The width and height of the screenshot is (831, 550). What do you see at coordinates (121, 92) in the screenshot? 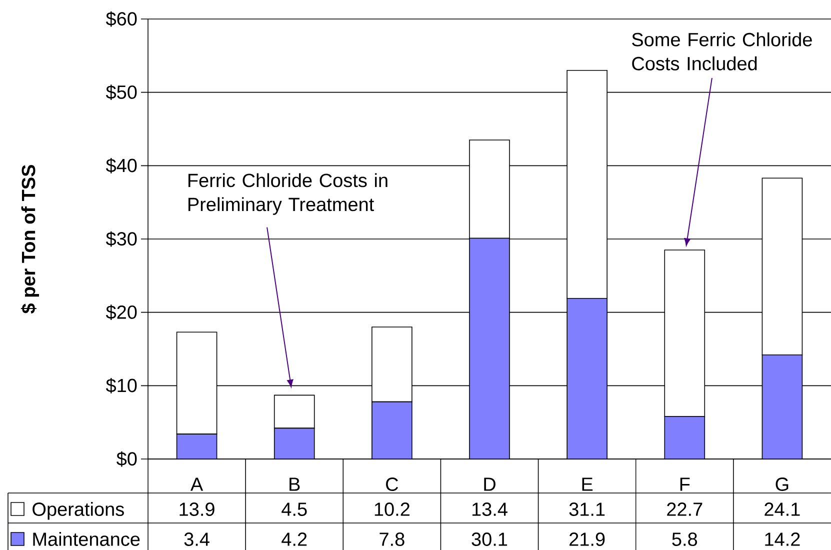
I see `y-tick-label: $50` at bounding box center [121, 92].